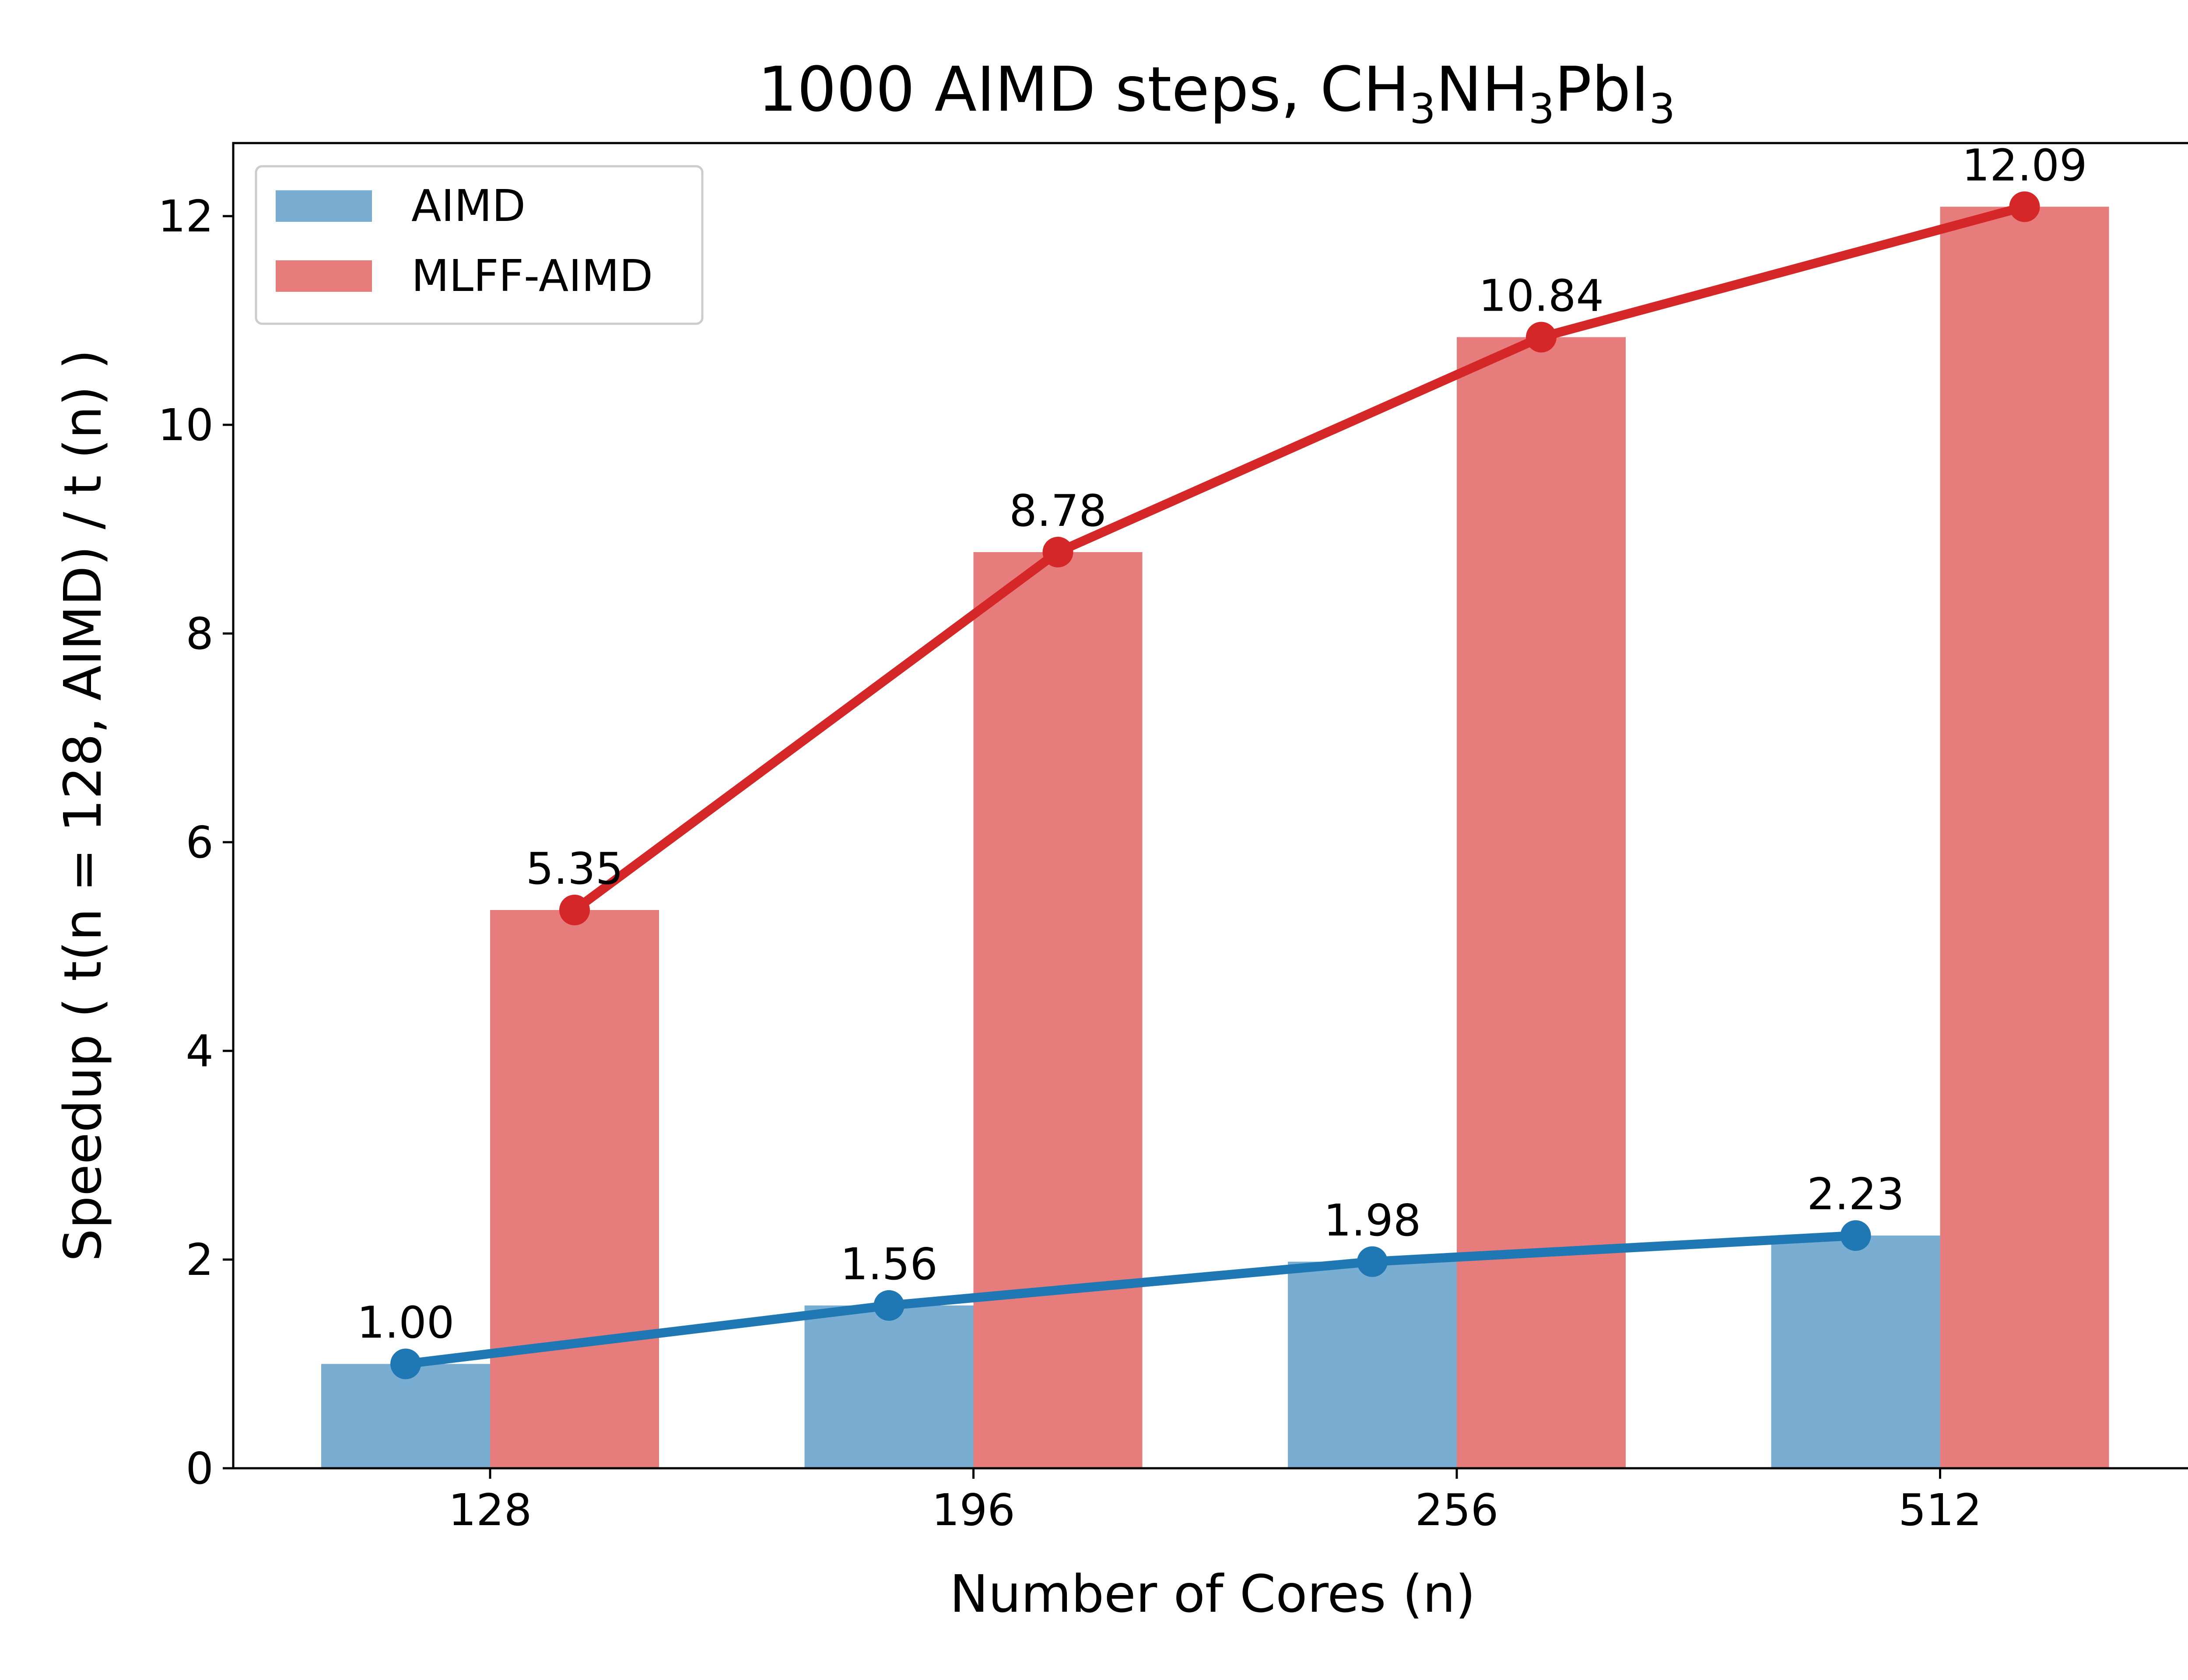 The width and height of the screenshot is (2188, 1680). What do you see at coordinates (1541, 109) in the screenshot?
I see `chart-title-part-3: 3` at bounding box center [1541, 109].